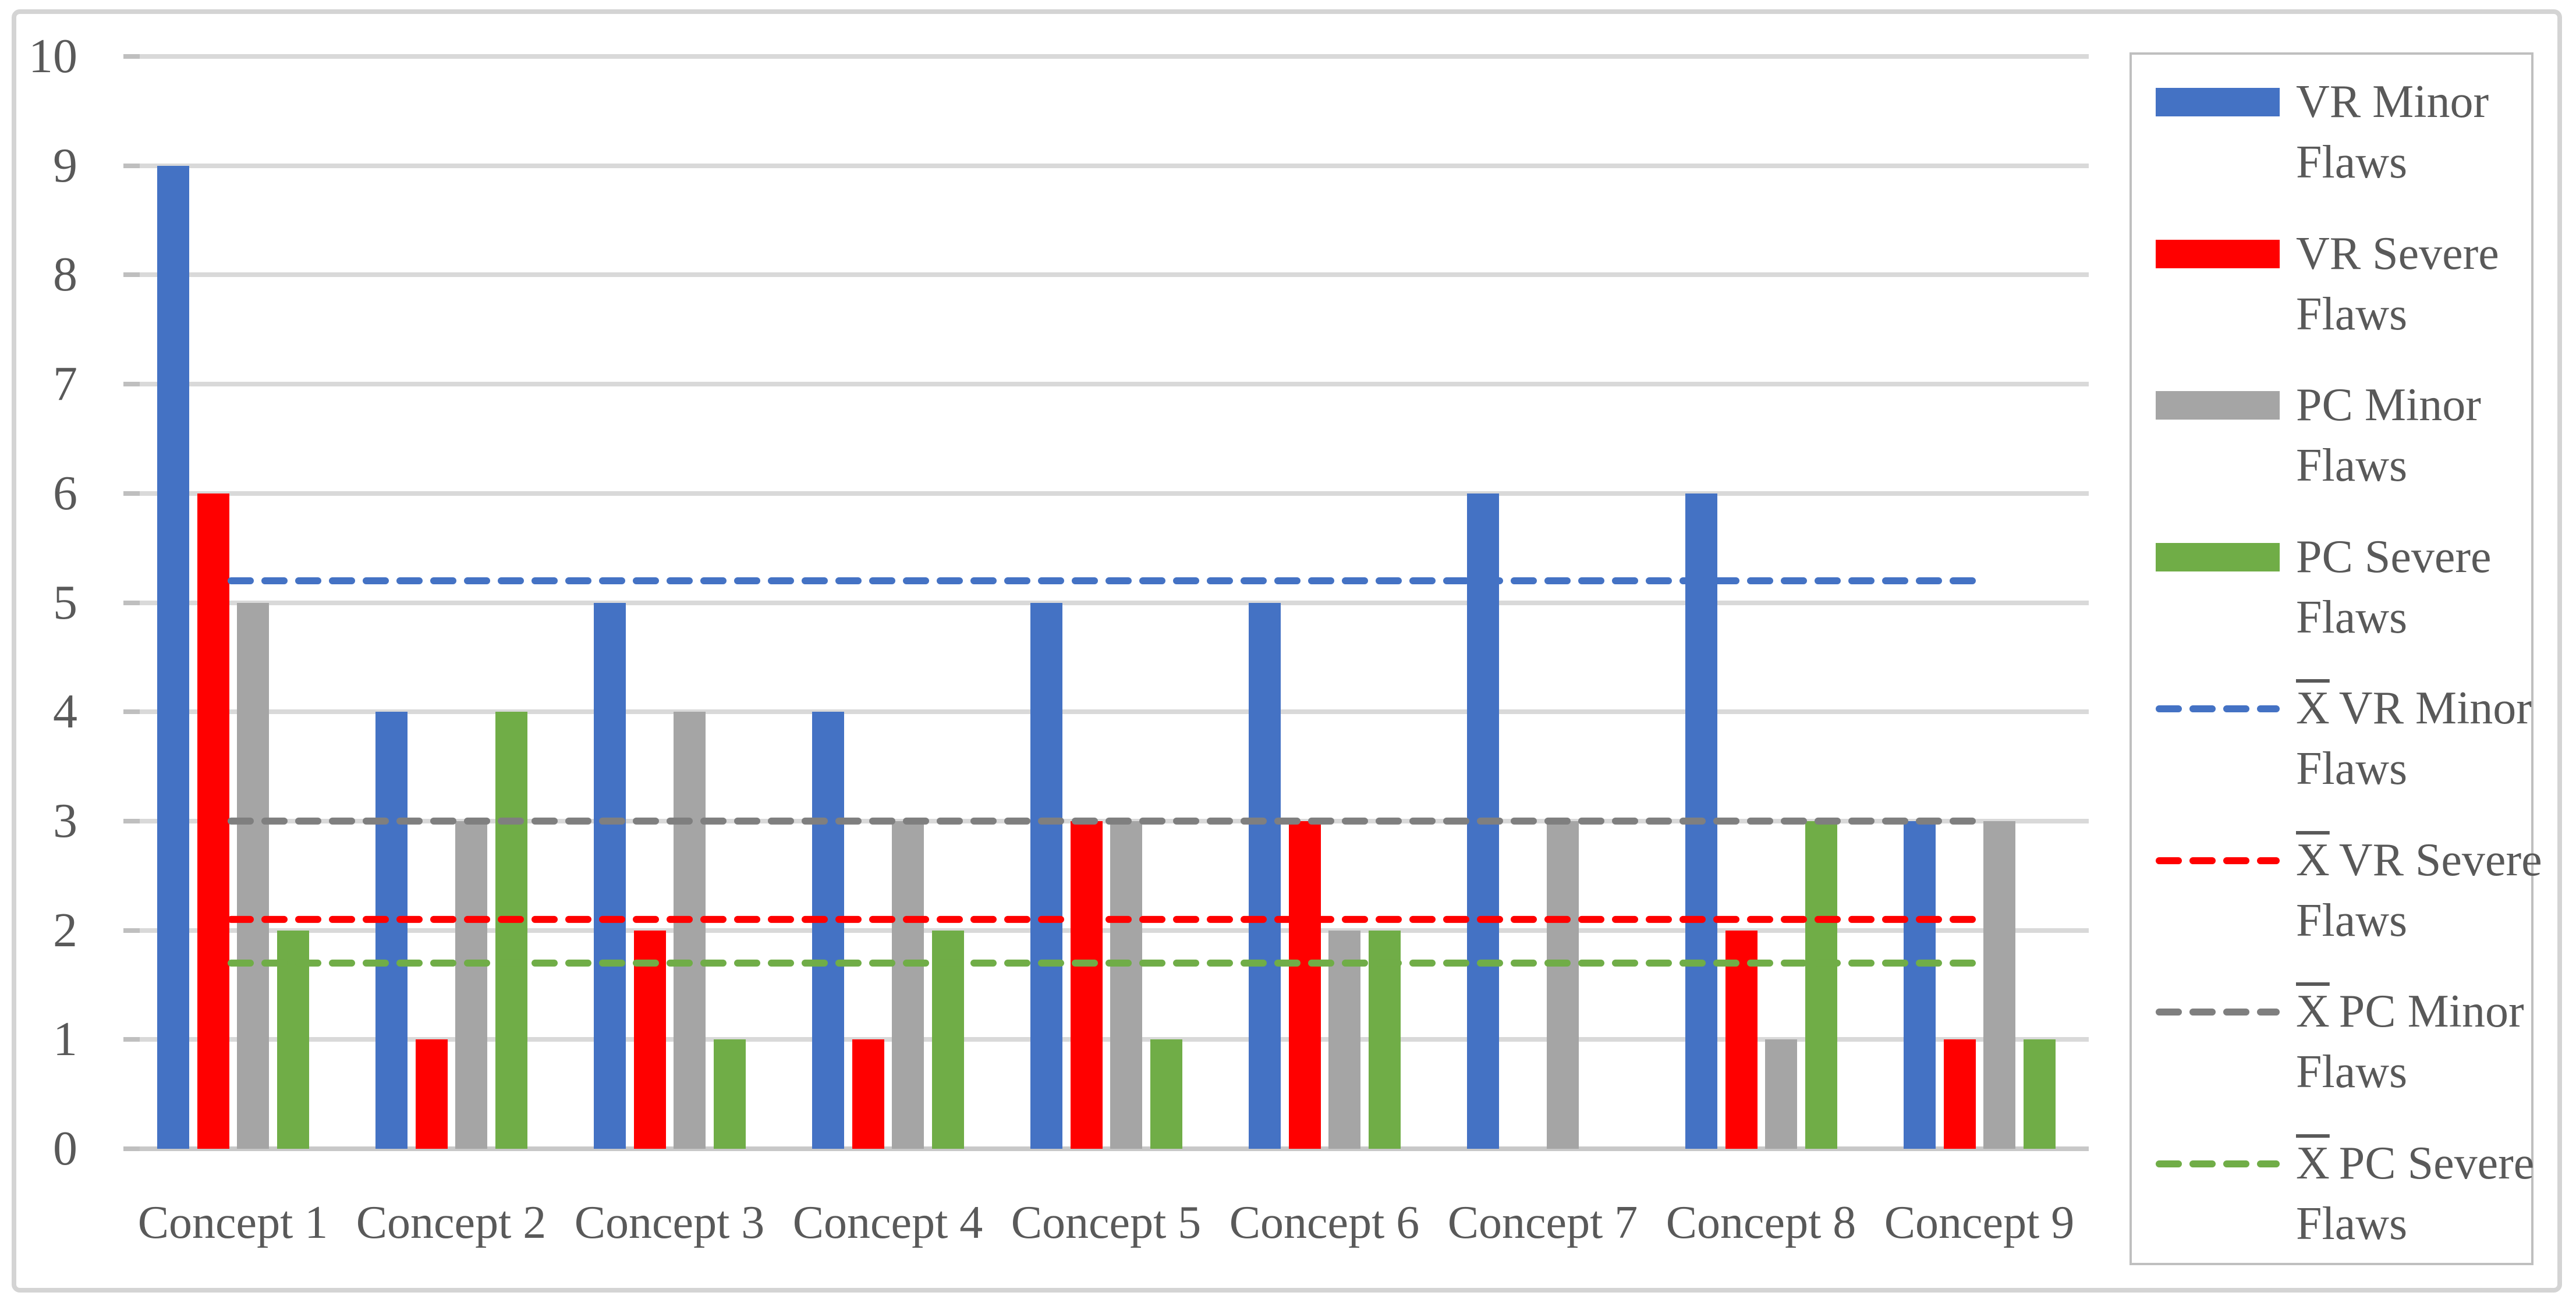 The width and height of the screenshot is (2576, 1303). Describe the element at coordinates (1106, 1222) in the screenshot. I see `x-axis-label: Concept 5` at that location.